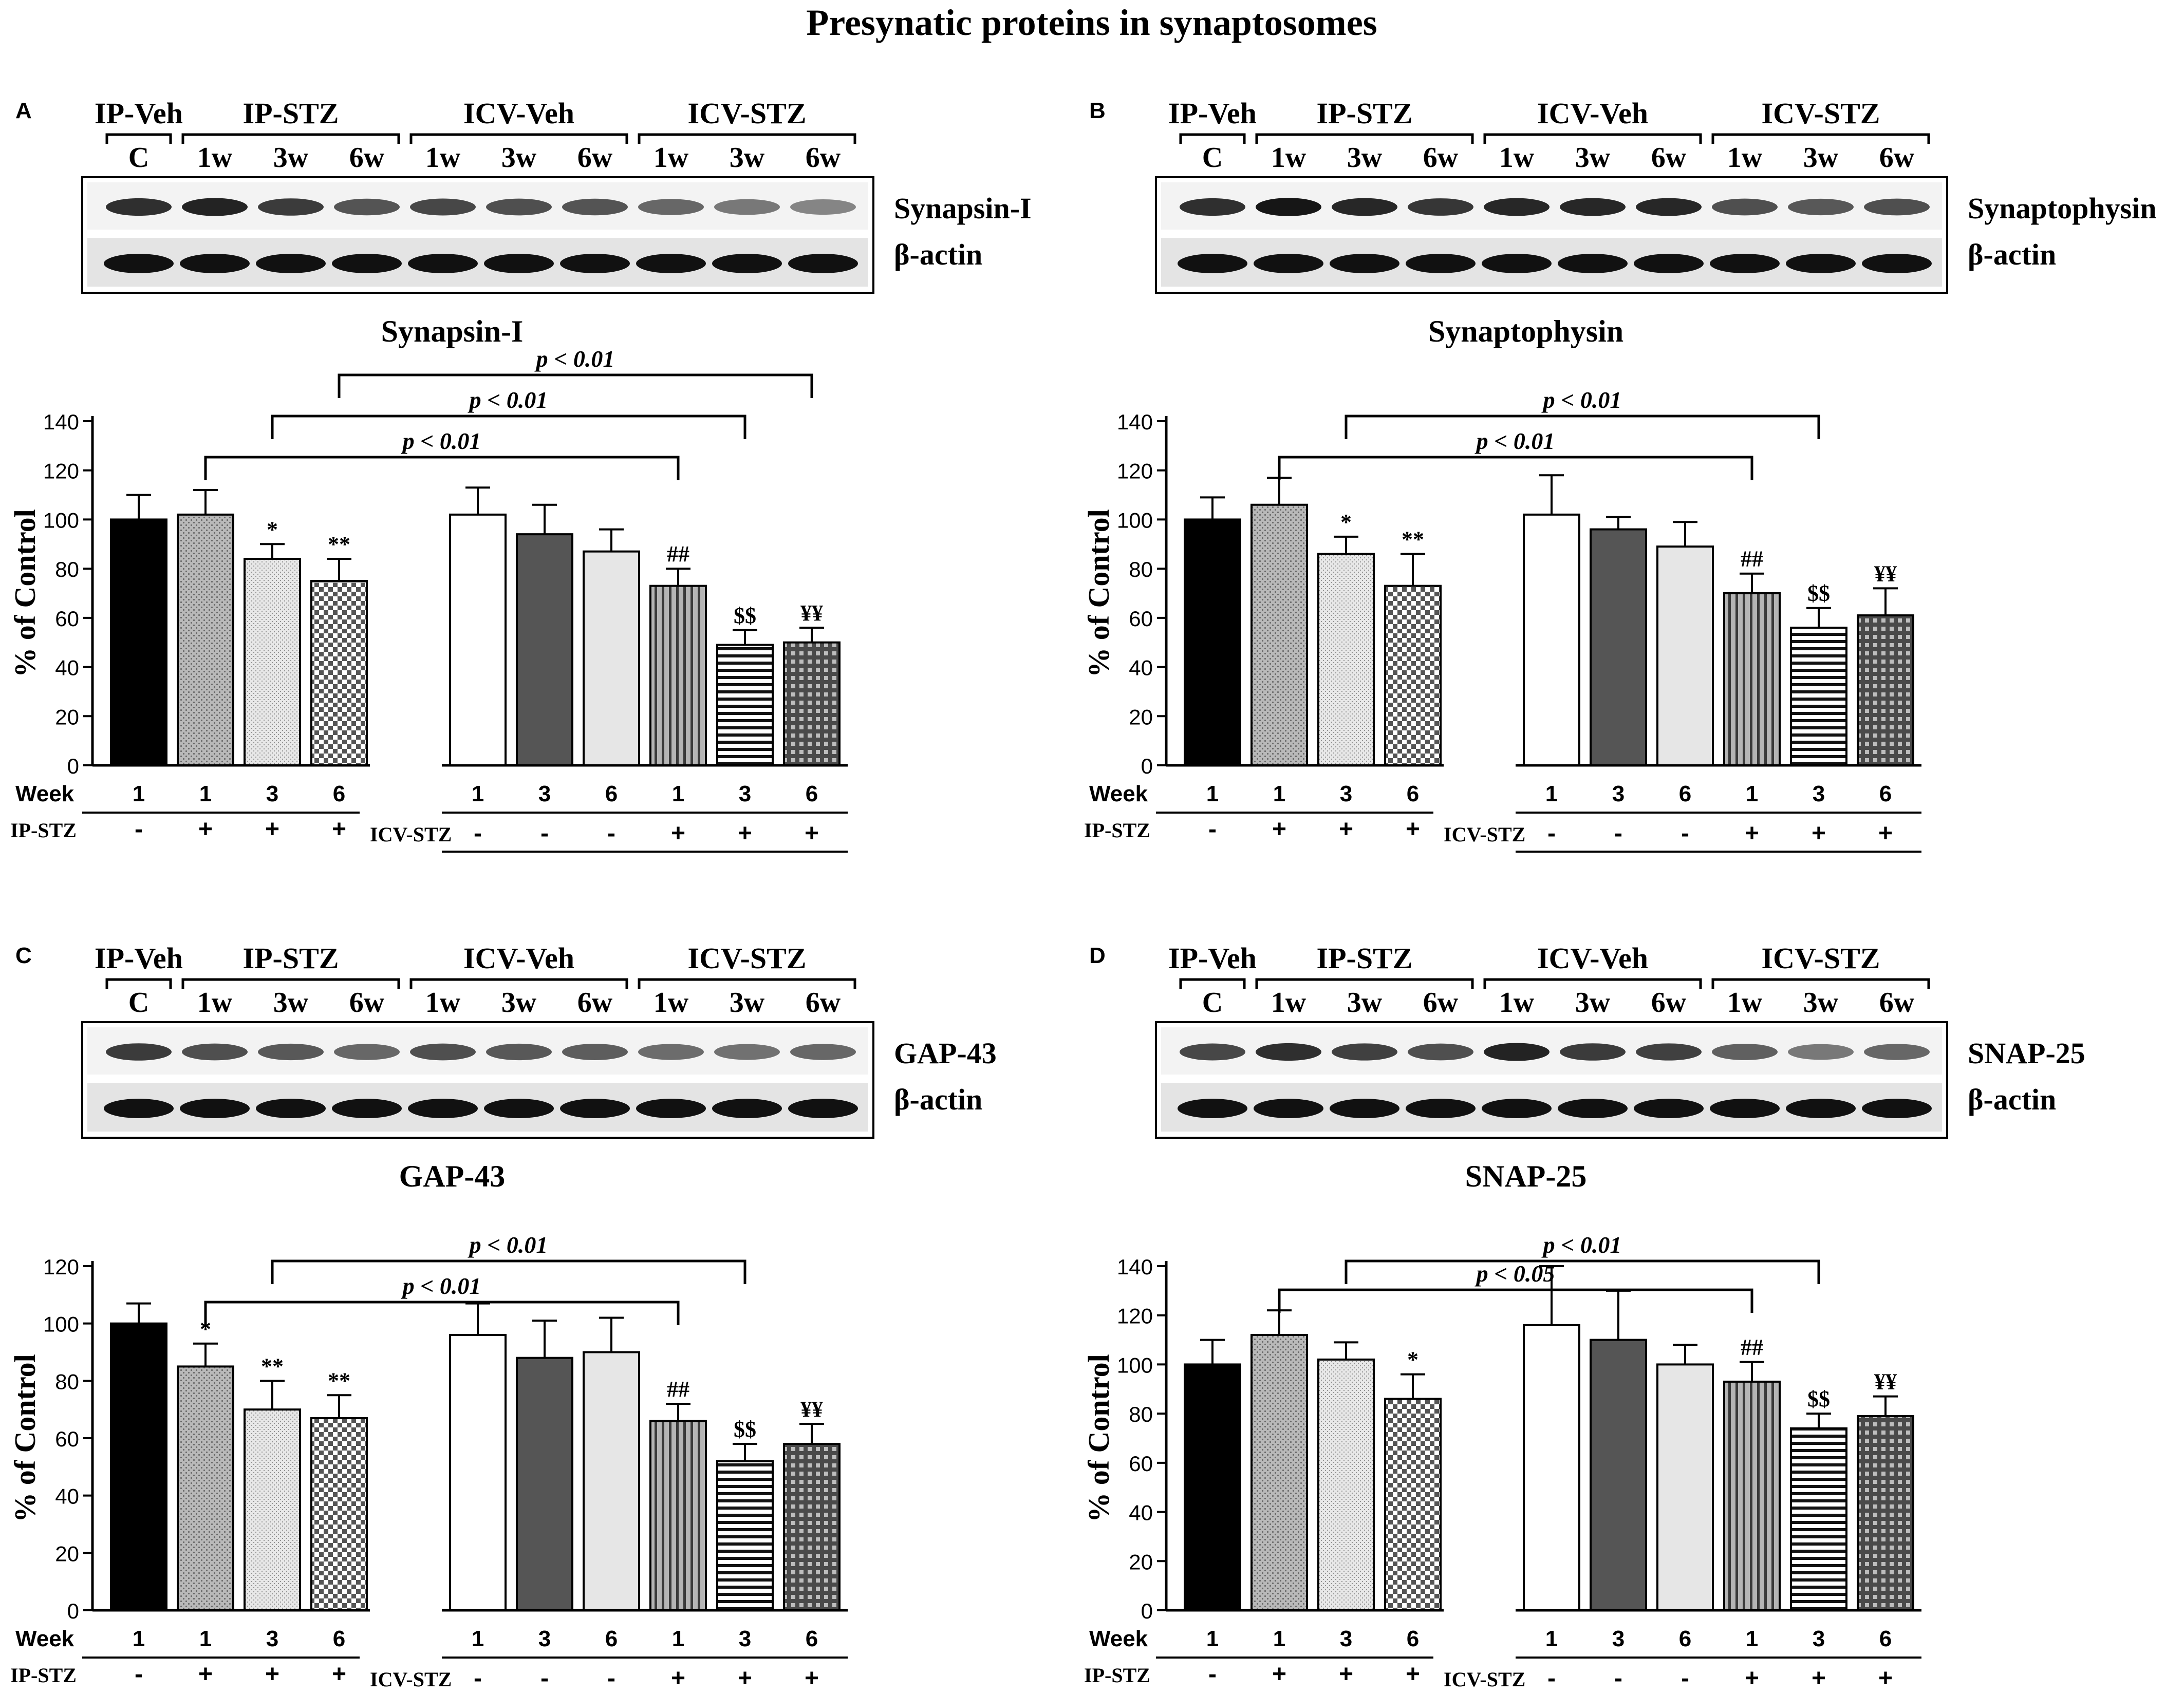 This screenshot has height=1694, width=2184. Describe the element at coordinates (24, 955) in the screenshot. I see `panel-letter: C` at that location.